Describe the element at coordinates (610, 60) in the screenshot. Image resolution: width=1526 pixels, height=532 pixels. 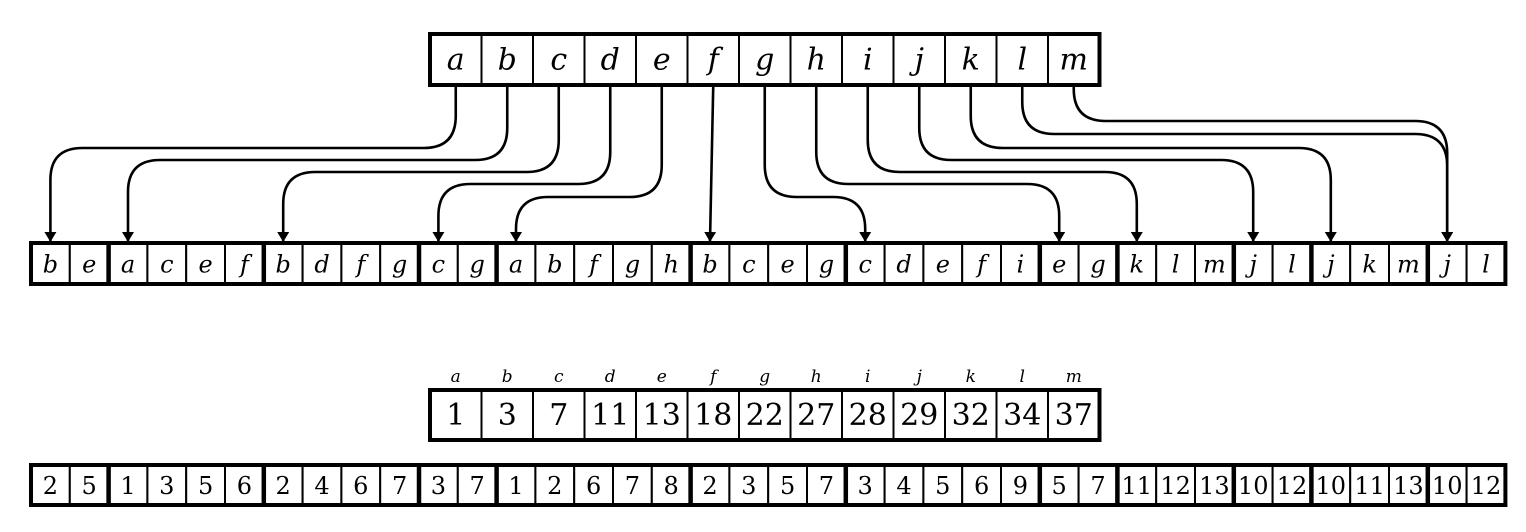
I see `vertex-value: d` at that location.